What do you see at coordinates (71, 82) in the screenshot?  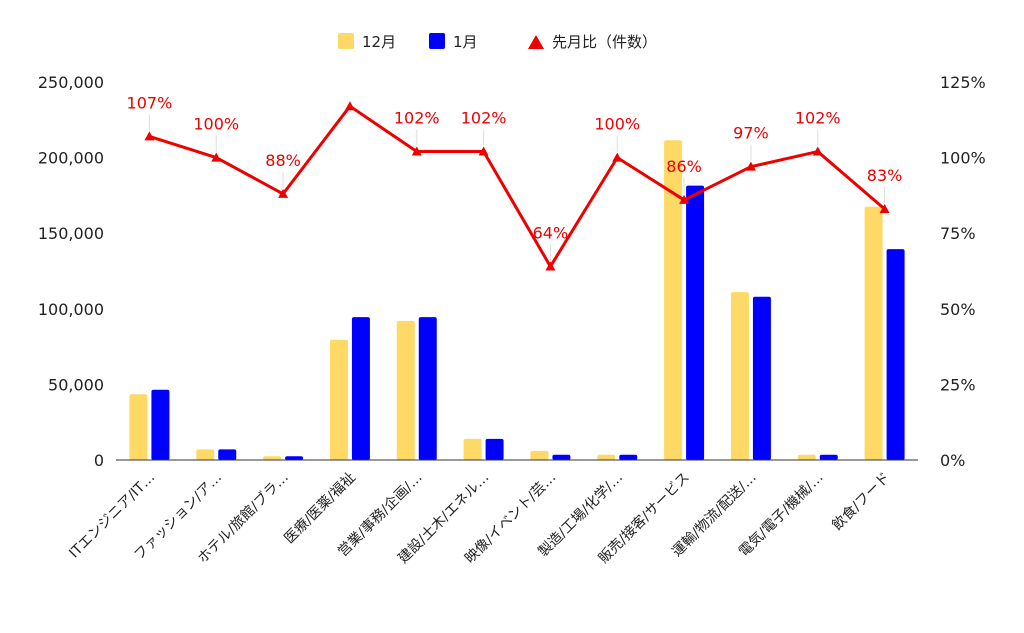 I see `left-tick-label: 250,000` at bounding box center [71, 82].